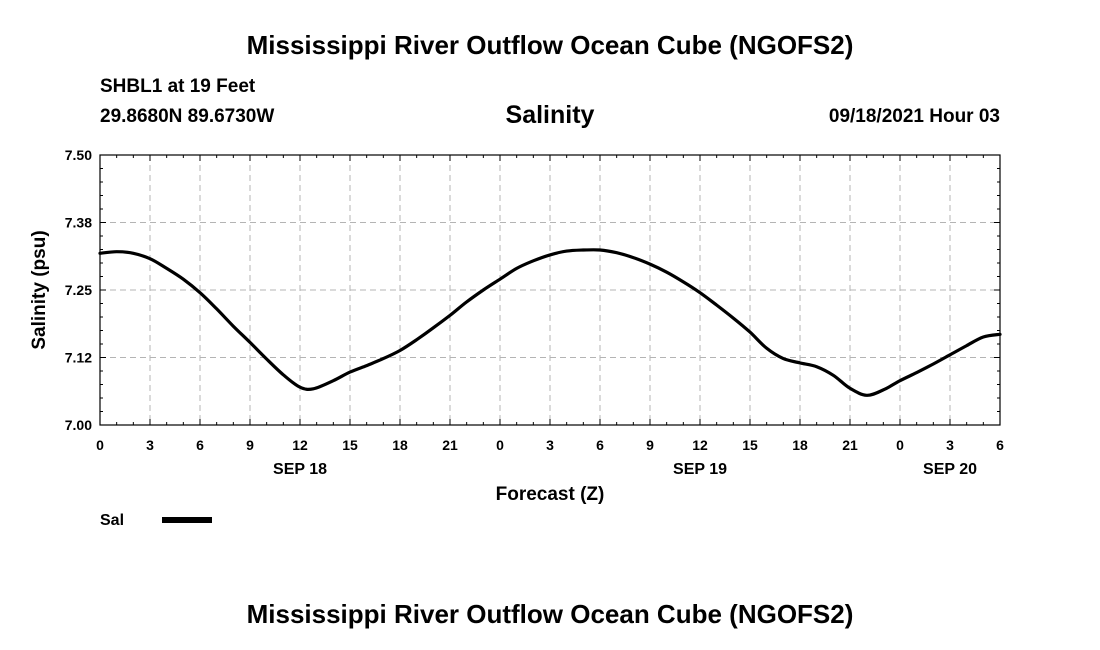  I want to click on y-tick-label: 7.00, so click(78, 425).